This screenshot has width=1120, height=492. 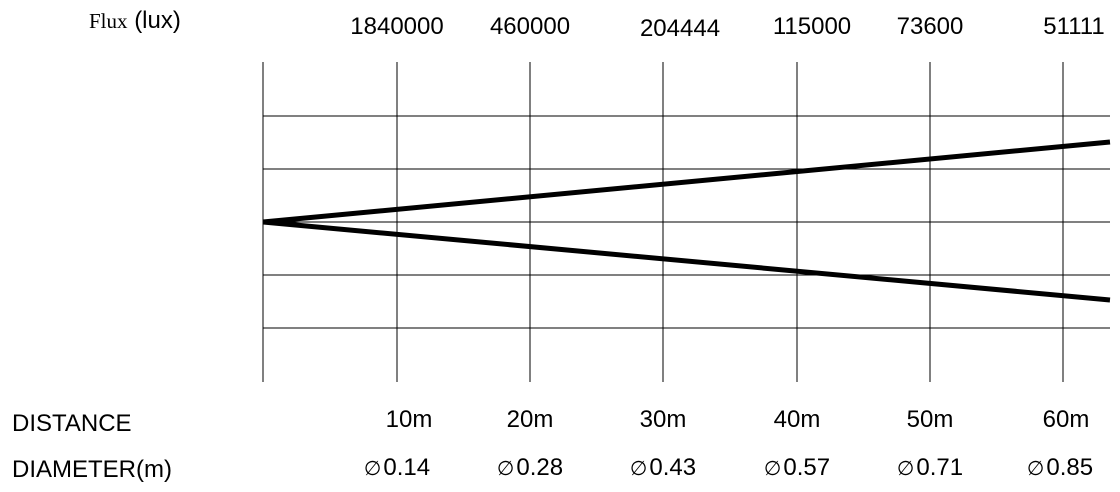 What do you see at coordinates (397, 26) in the screenshot?
I see `flux-value: 1840000` at bounding box center [397, 26].